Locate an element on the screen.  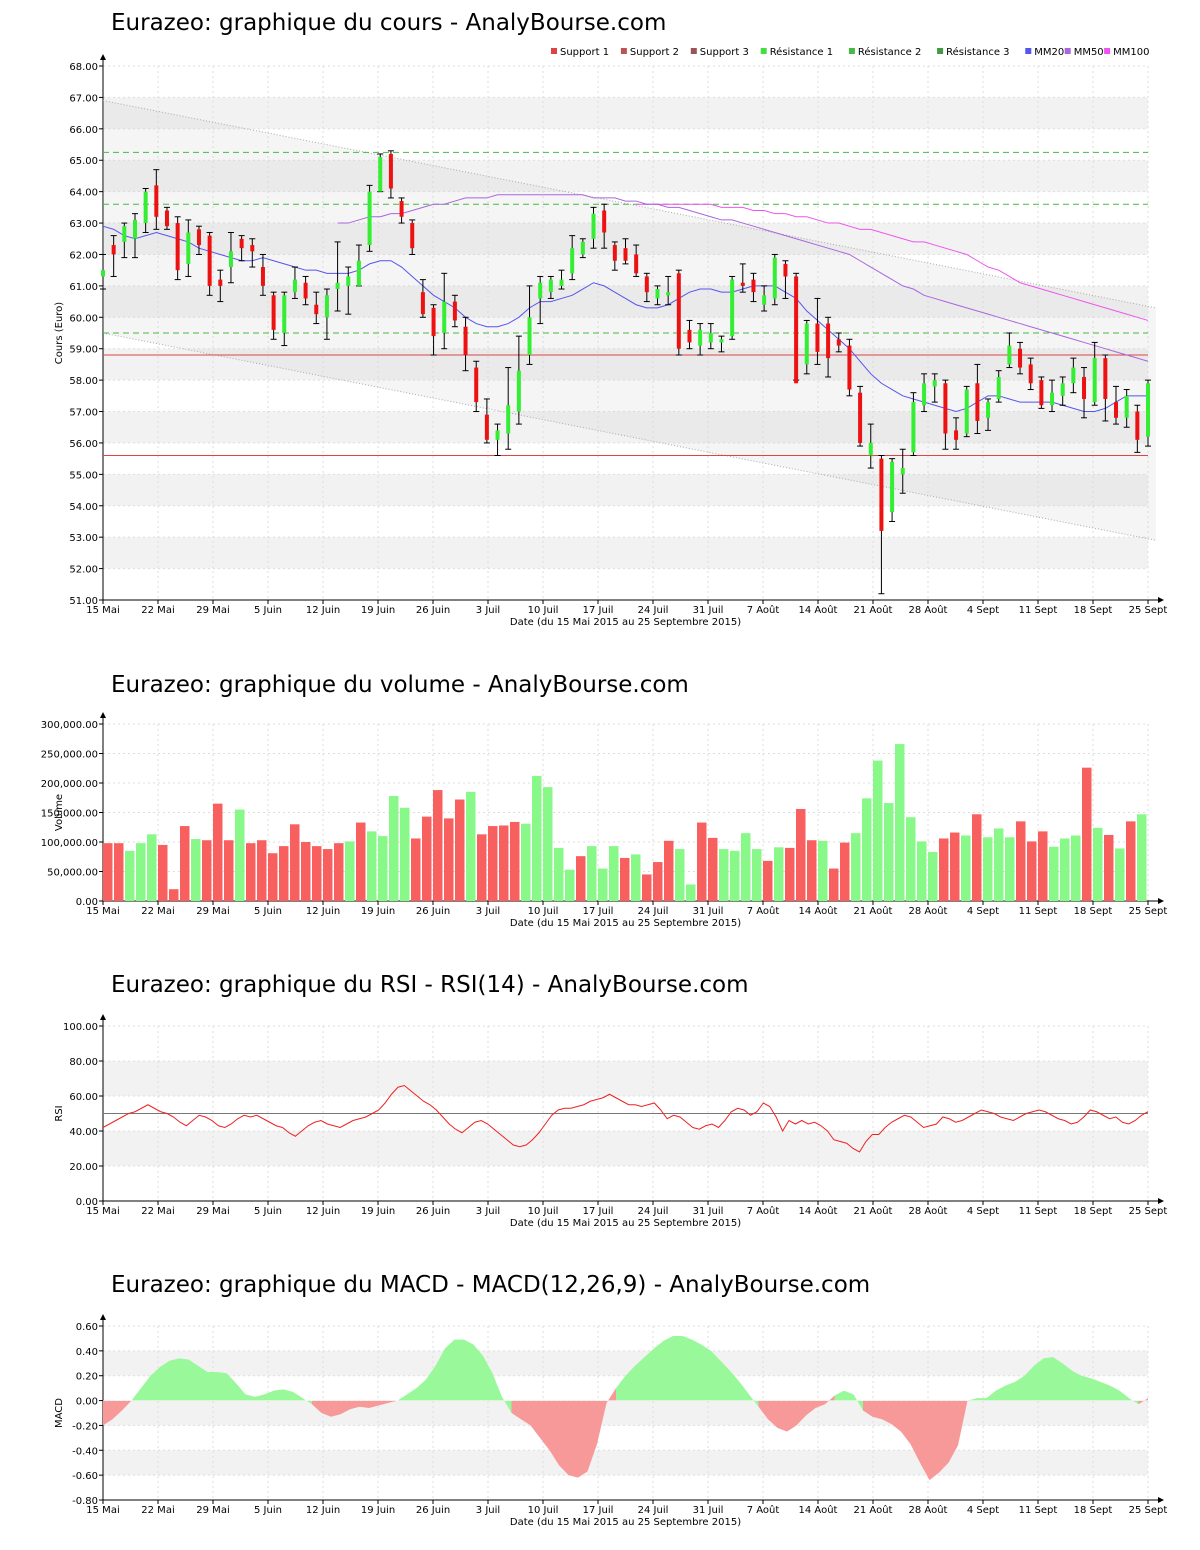
price-ytick-label: 64.00 is located at coordinates (83, 193).